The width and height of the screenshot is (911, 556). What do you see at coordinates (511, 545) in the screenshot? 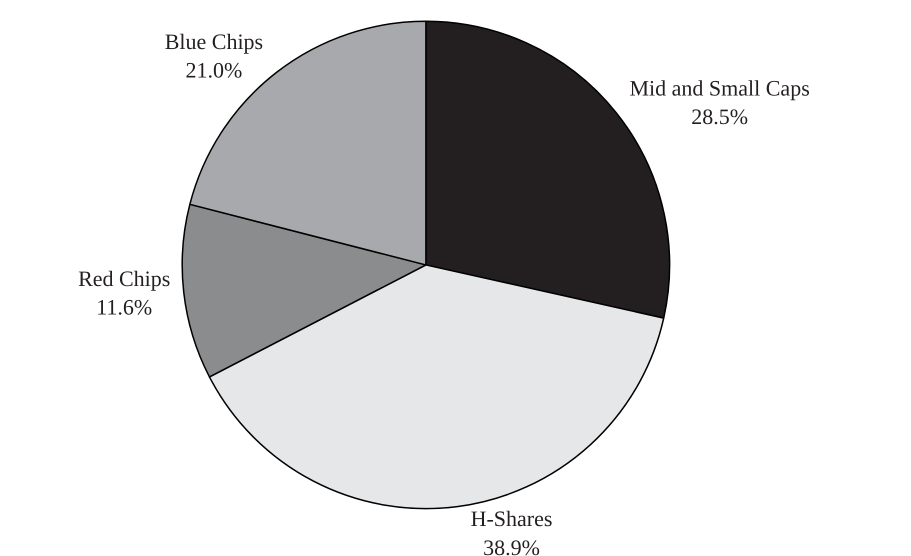
I see `data-label: 38.9%` at bounding box center [511, 545].